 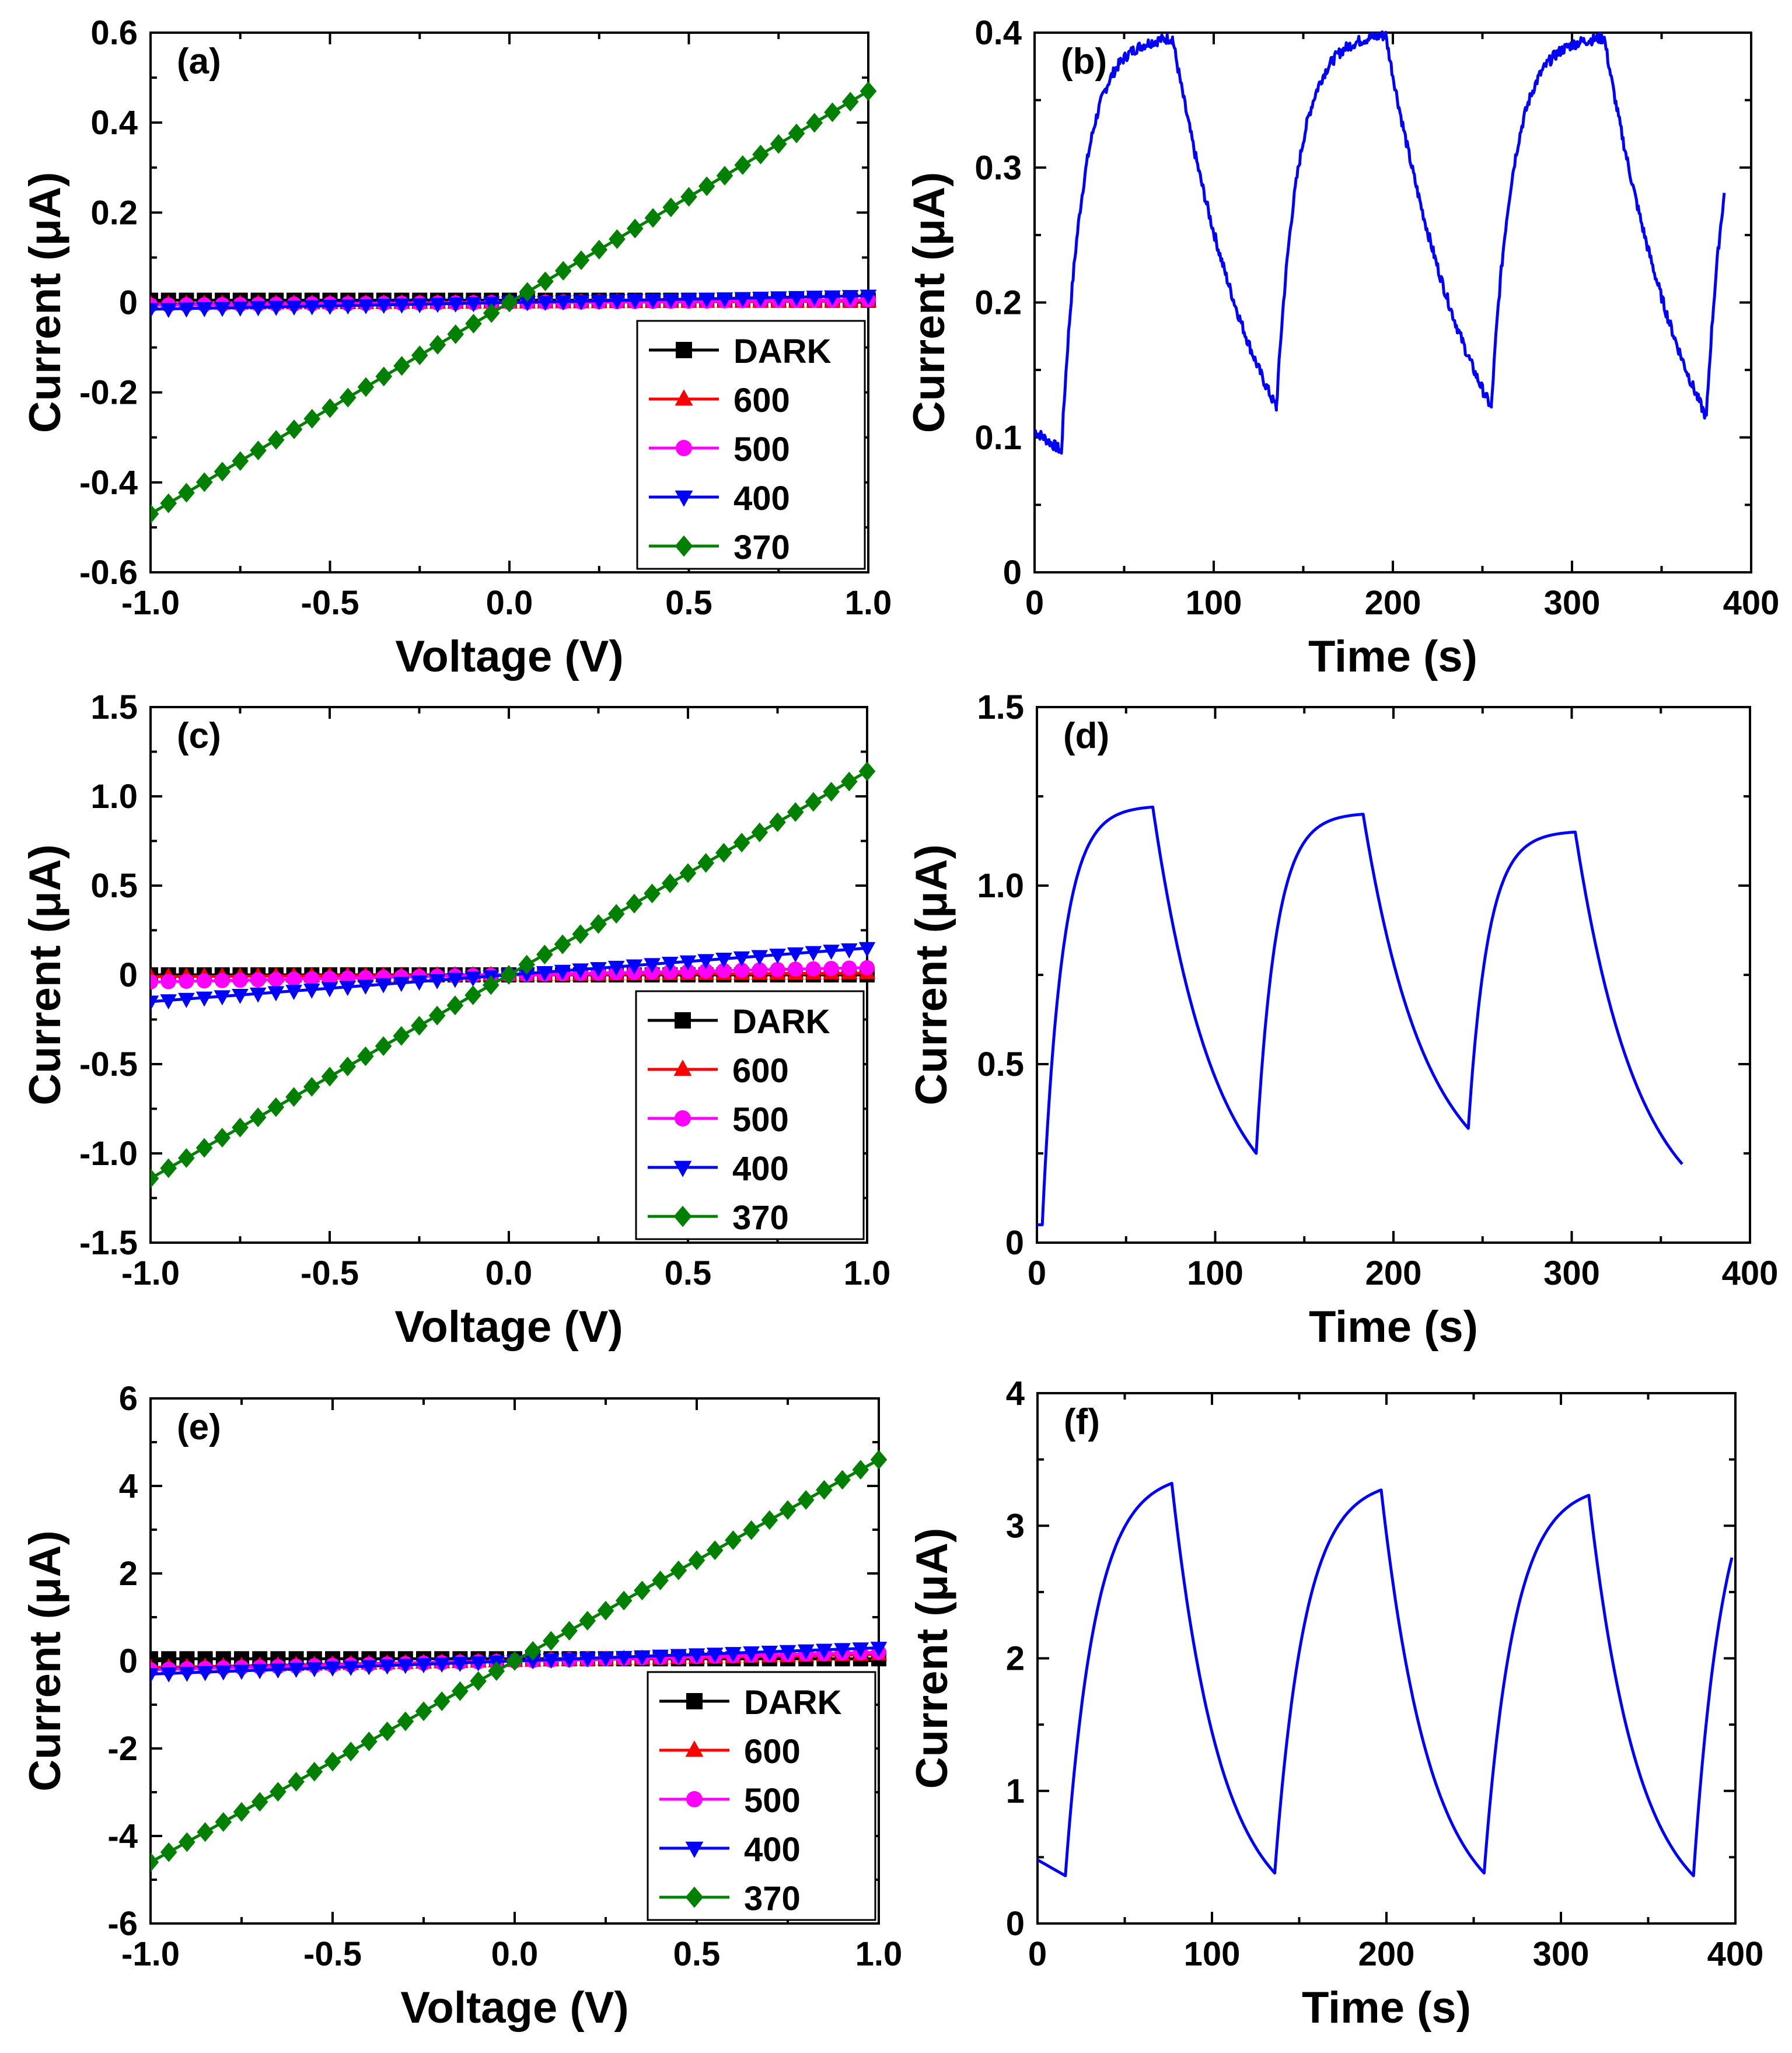 What do you see at coordinates (1386, 1954) in the screenshot?
I see `x-tick-label: 200` at bounding box center [1386, 1954].